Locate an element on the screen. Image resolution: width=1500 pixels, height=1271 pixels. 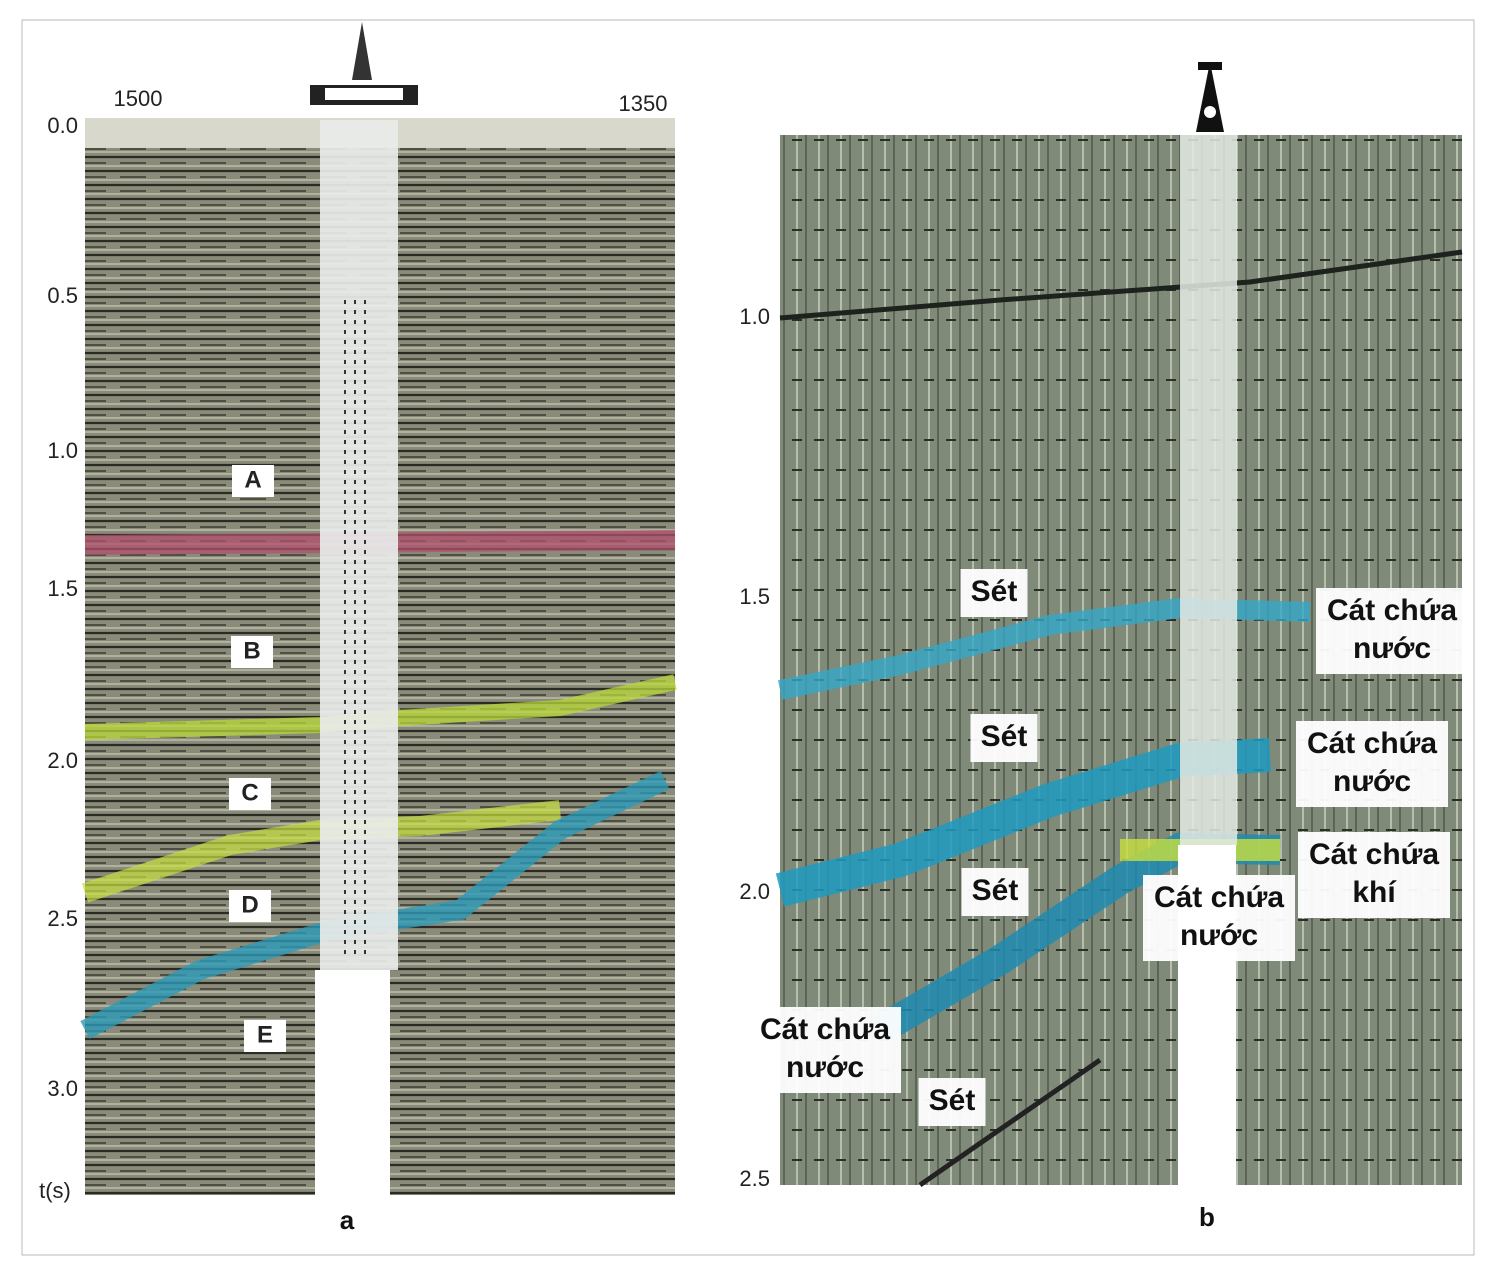
zone-label: A is located at coordinates (252, 479).